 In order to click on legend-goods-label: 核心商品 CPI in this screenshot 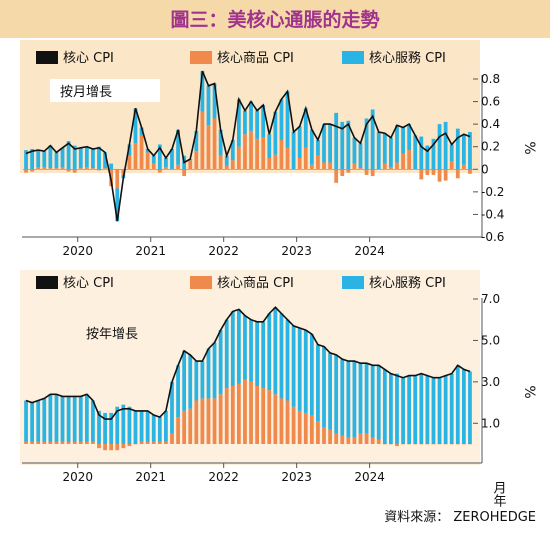, I will do `click(255, 58)`.